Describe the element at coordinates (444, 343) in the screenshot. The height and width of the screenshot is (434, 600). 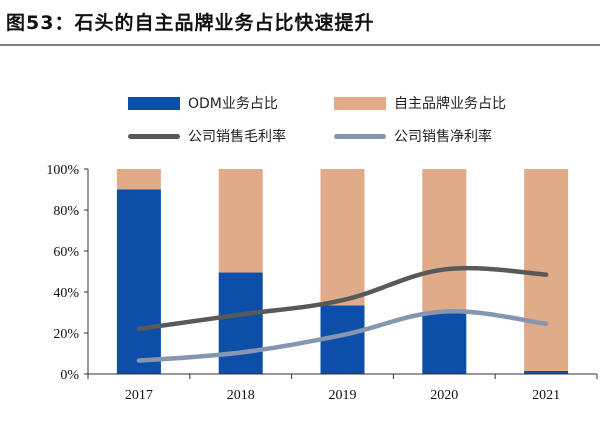
I see `bar-odm-2020` at that location.